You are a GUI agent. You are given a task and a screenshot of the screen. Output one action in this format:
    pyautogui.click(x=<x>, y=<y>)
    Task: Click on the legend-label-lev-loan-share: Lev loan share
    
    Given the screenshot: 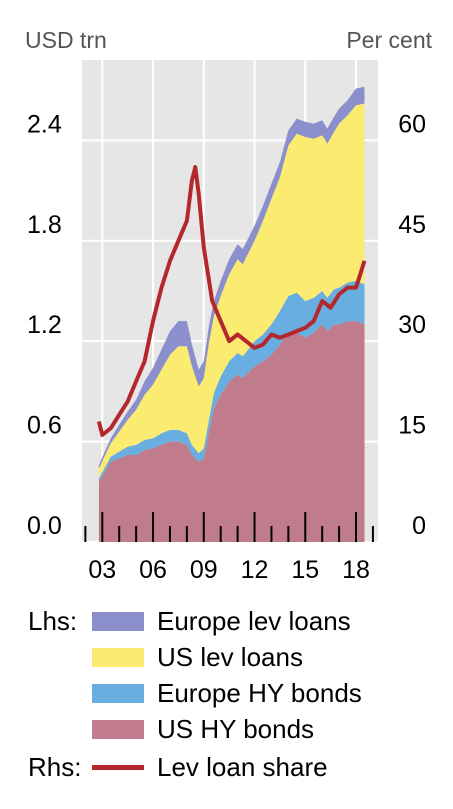 What is the action you would take?
    pyautogui.click(x=242, y=767)
    